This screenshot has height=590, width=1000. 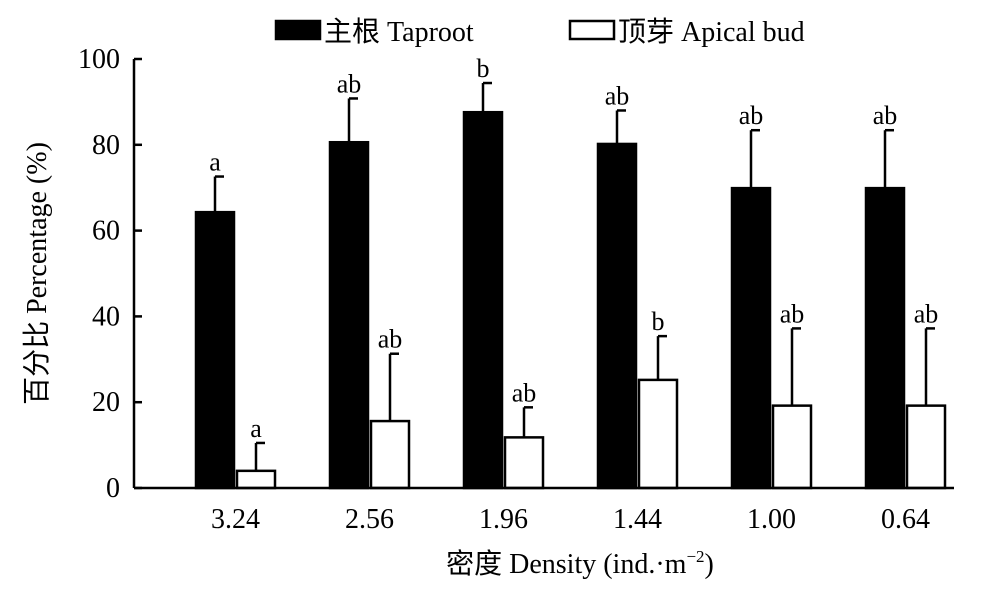 I want to click on x-tick-label: 3.24, so click(x=235, y=519).